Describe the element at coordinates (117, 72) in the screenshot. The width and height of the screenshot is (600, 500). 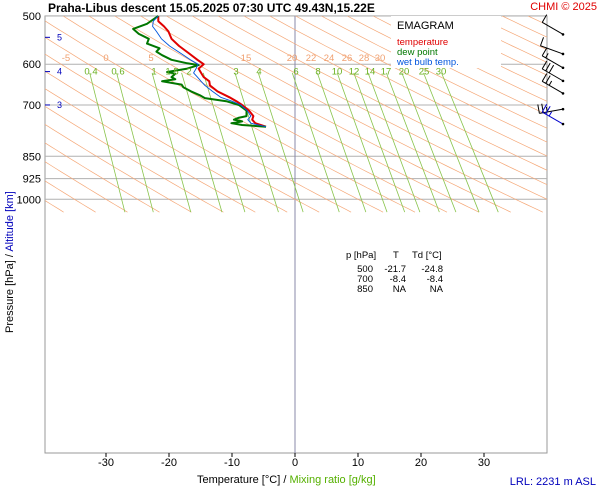
I see `mixing-ratio-label: 0.6` at that location.